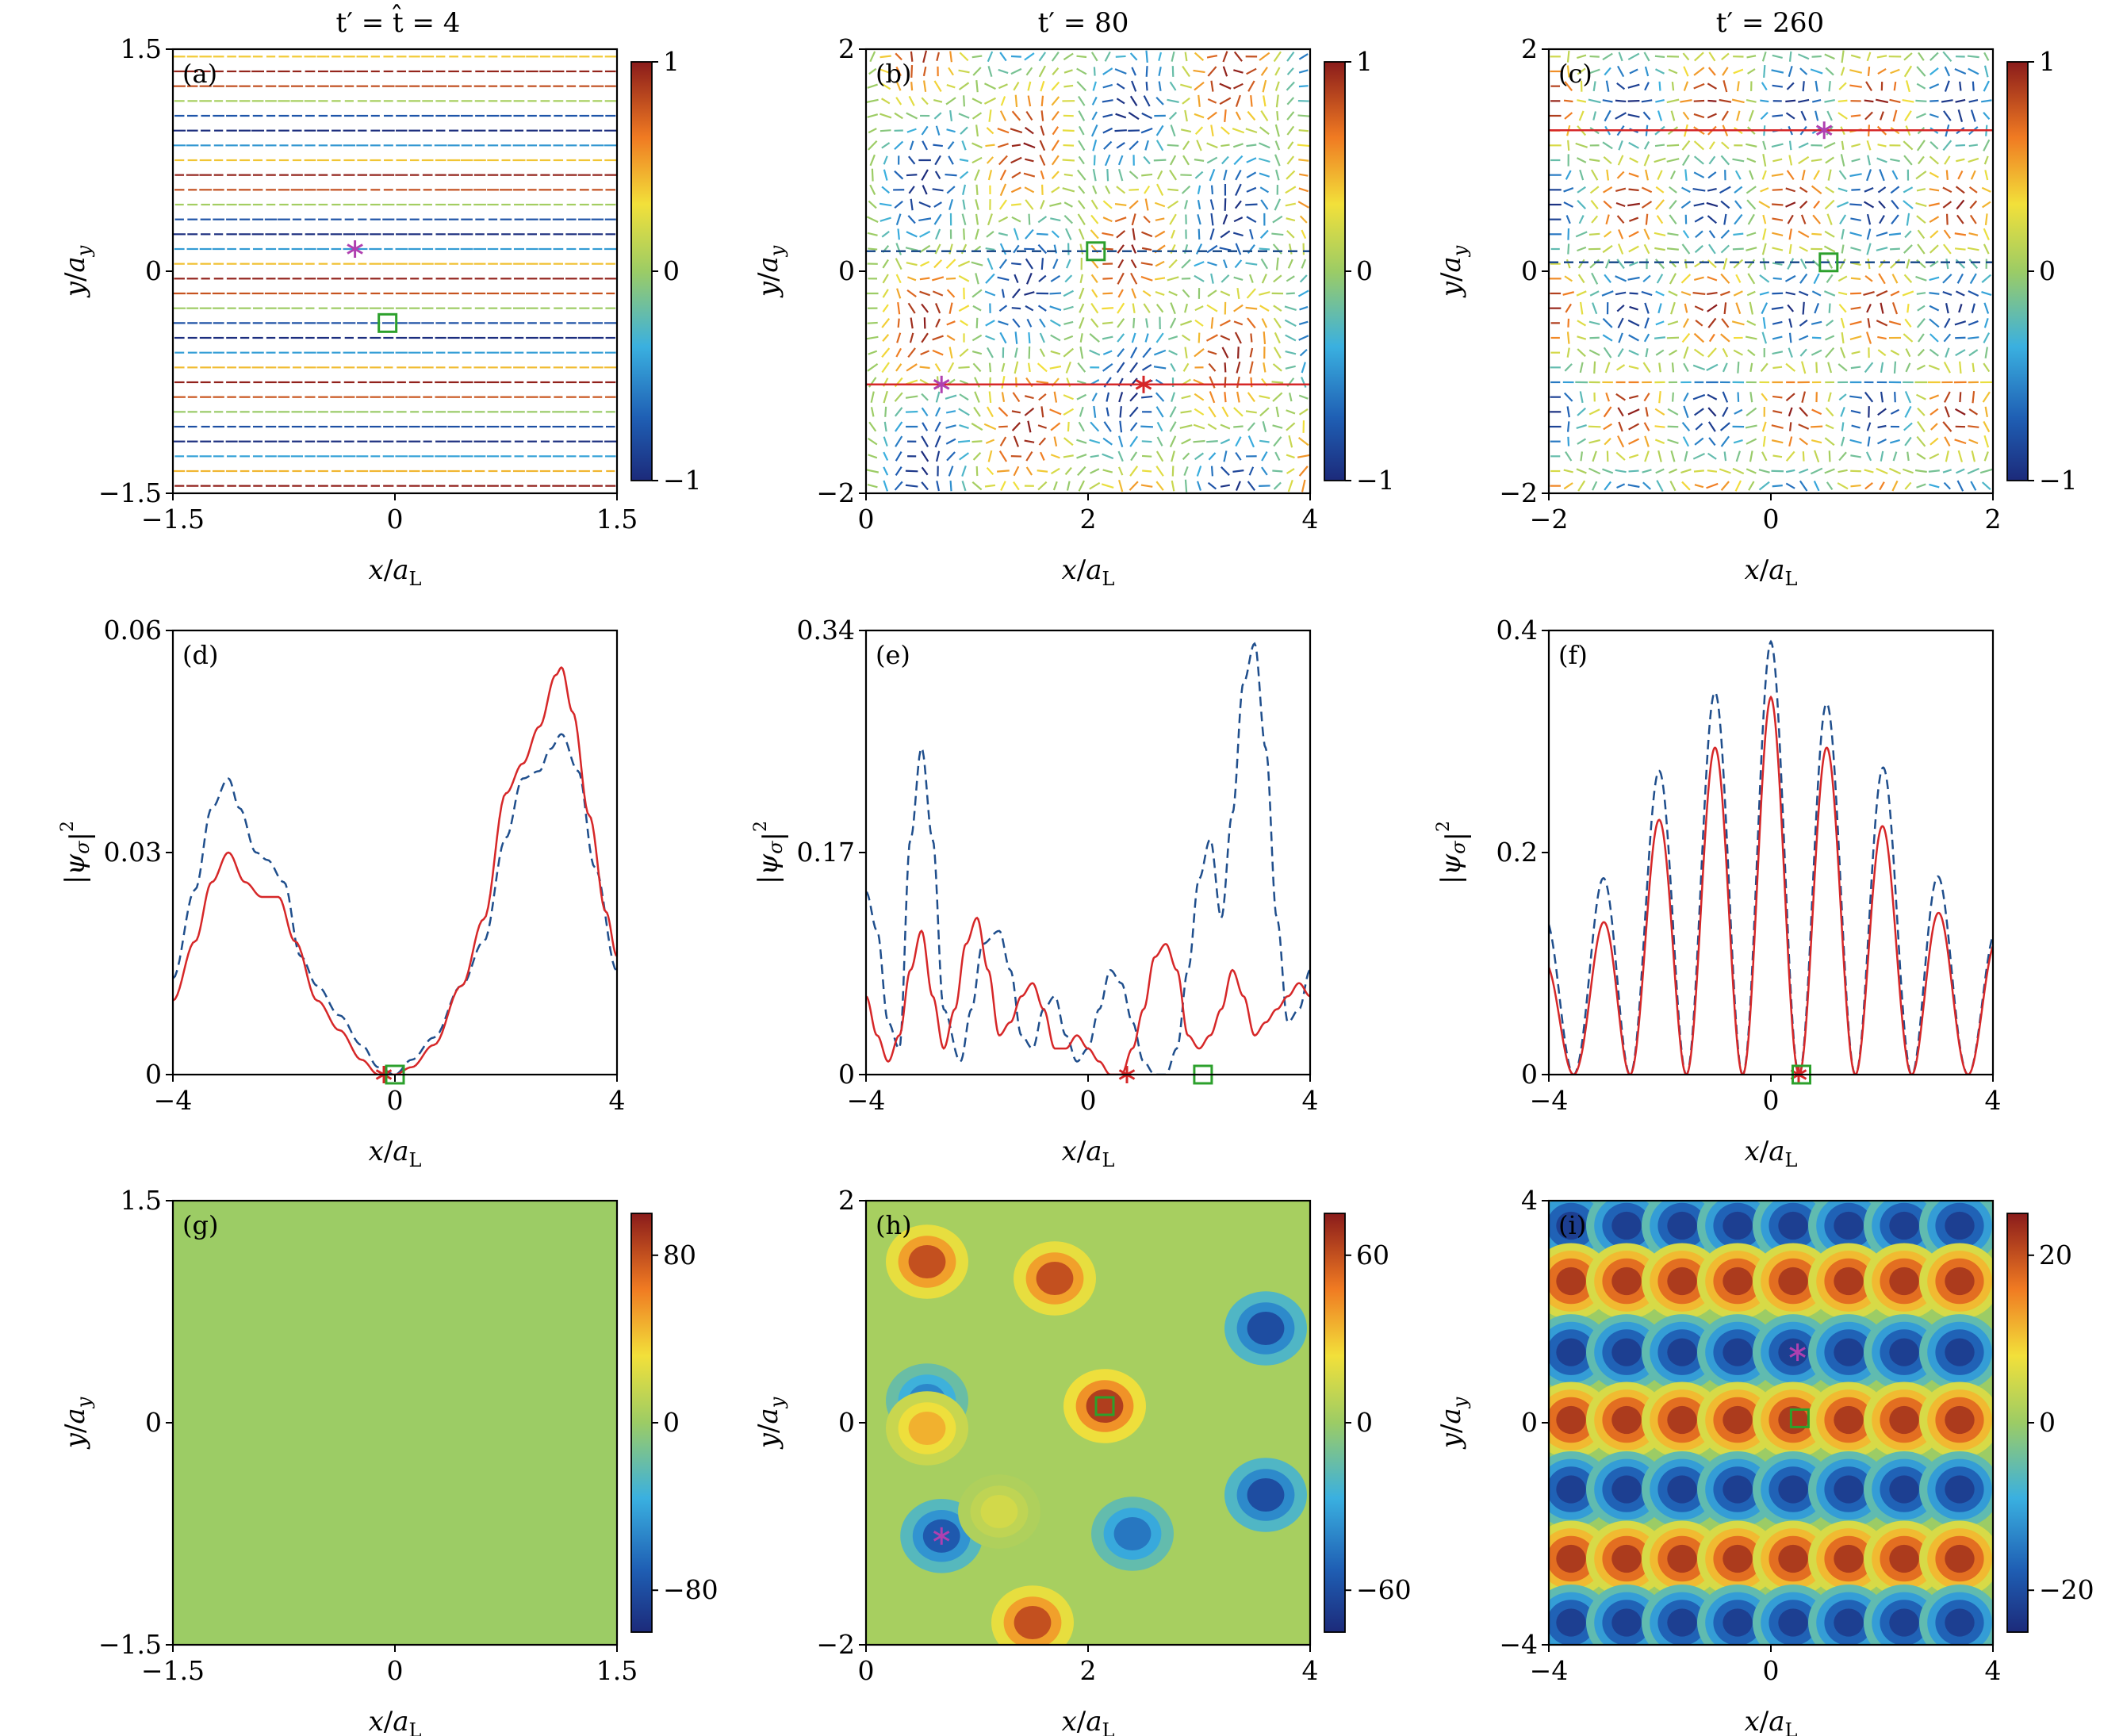 Image resolution: width=2123 pixels, height=1736 pixels. What do you see at coordinates (1310, 1100) in the screenshot?
I see `x-tick-label: 4` at bounding box center [1310, 1100].